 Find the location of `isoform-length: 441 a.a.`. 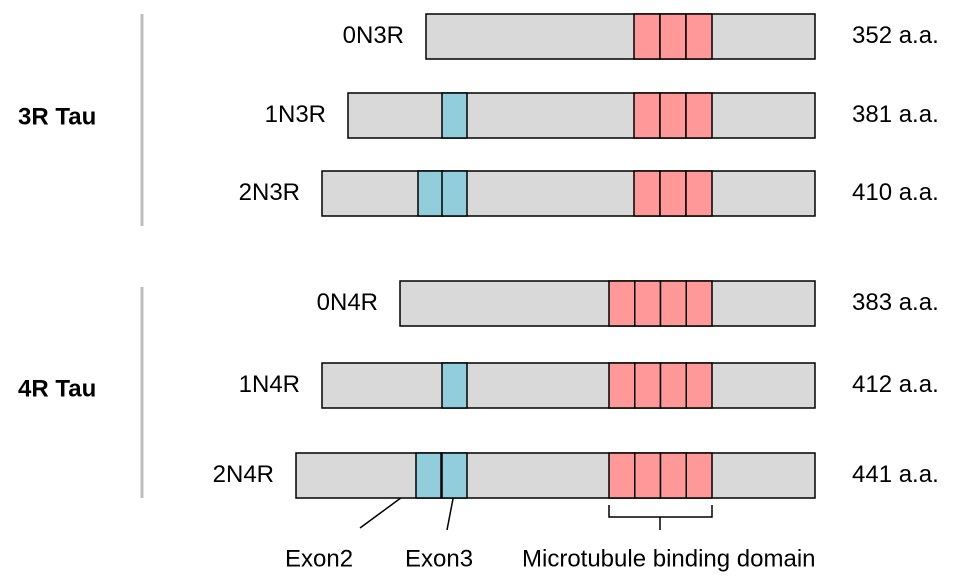

isoform-length: 441 a.a. is located at coordinates (895, 474).